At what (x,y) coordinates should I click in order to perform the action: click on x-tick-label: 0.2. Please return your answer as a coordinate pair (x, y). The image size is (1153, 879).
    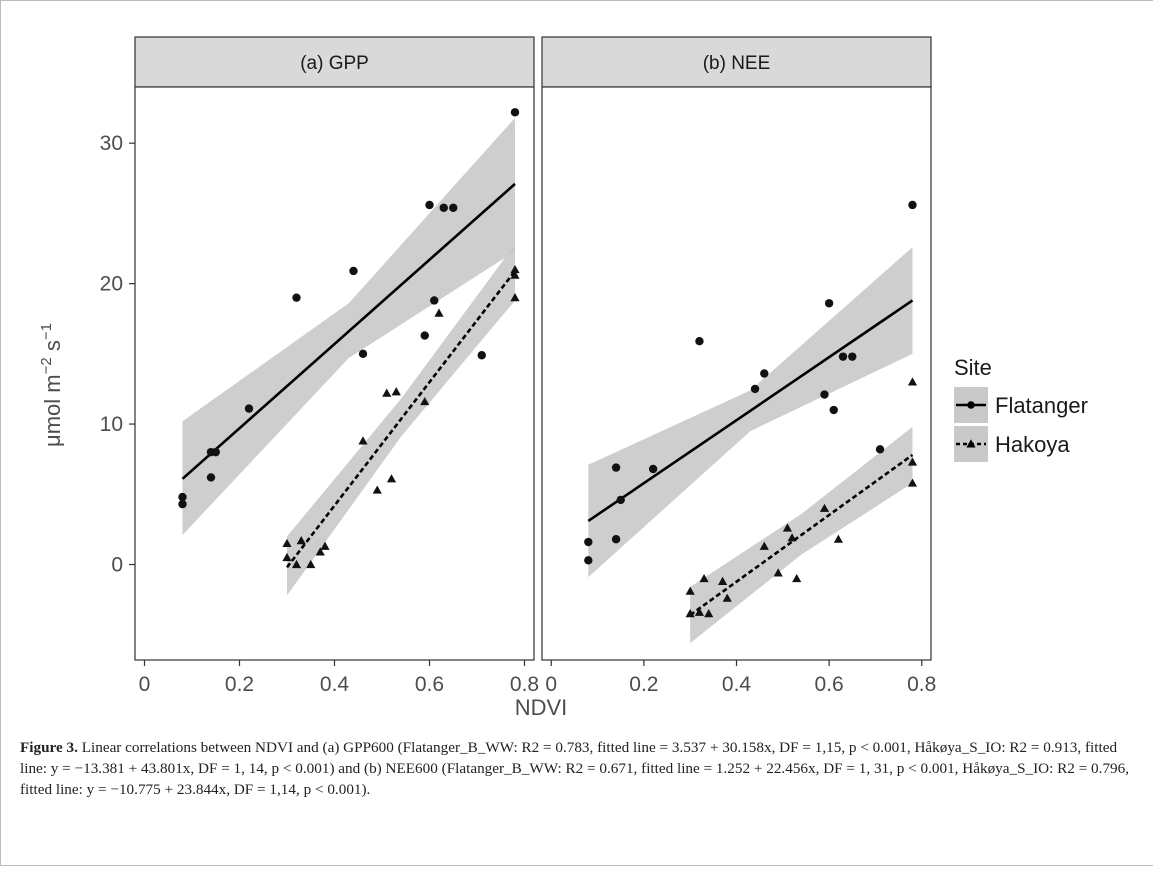
    Looking at the image, I should click on (239, 684).